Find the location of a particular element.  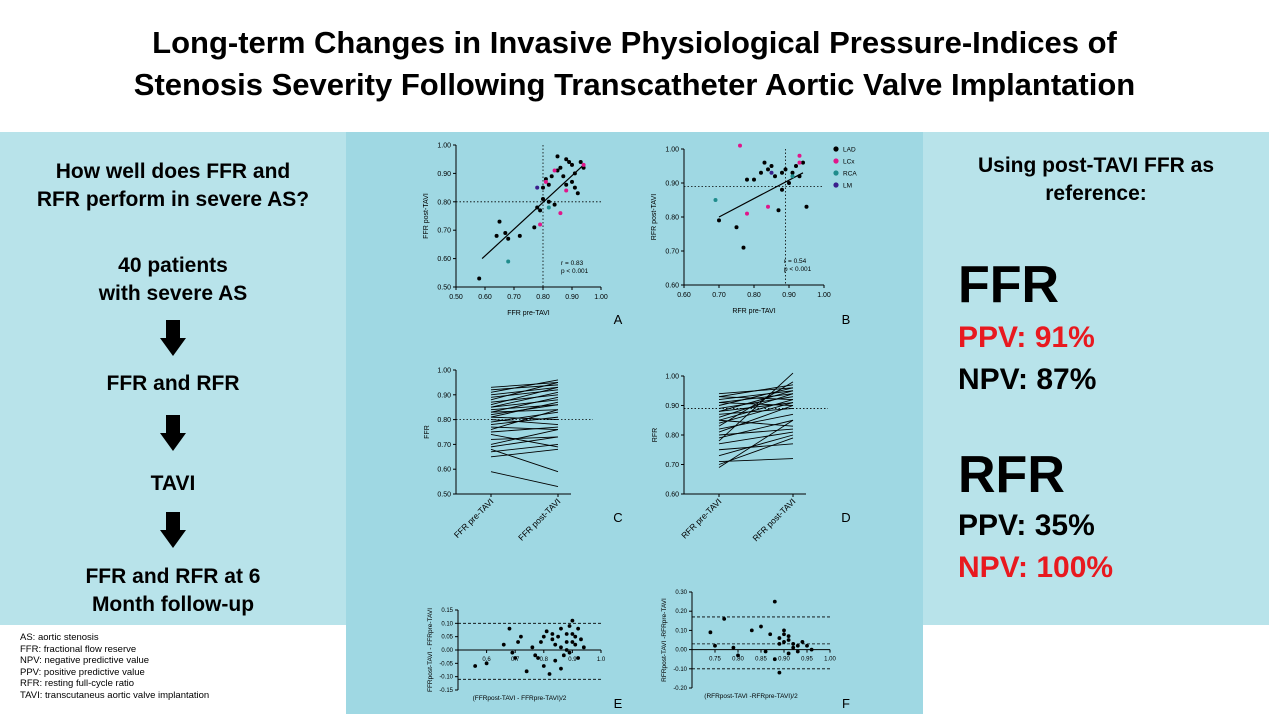

rfr-title: RFR is located at coordinates (1011, 475).